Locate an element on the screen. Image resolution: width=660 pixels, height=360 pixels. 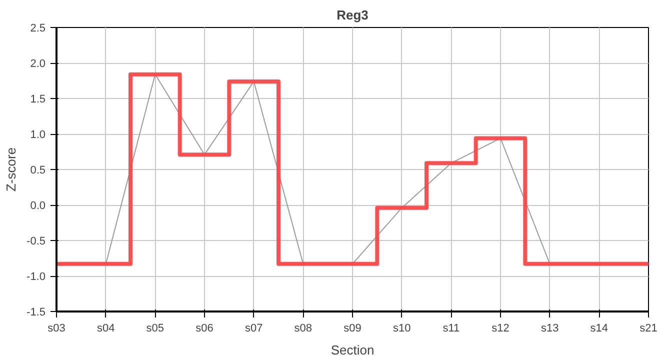
x-tick-label: s03 is located at coordinates (57, 328).